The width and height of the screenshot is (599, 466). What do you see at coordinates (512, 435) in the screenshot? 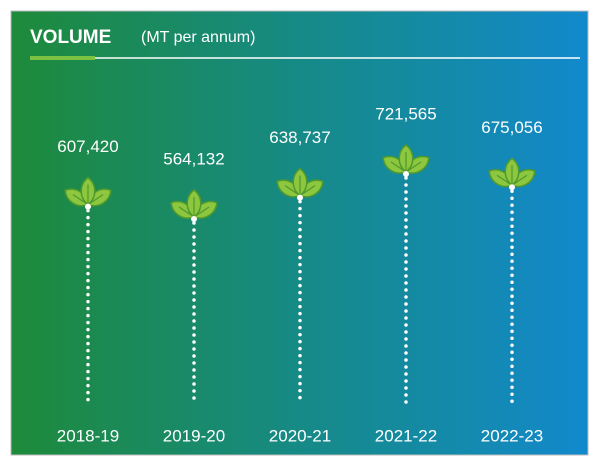
I see `x-tick-label: 2022-23` at bounding box center [512, 435].